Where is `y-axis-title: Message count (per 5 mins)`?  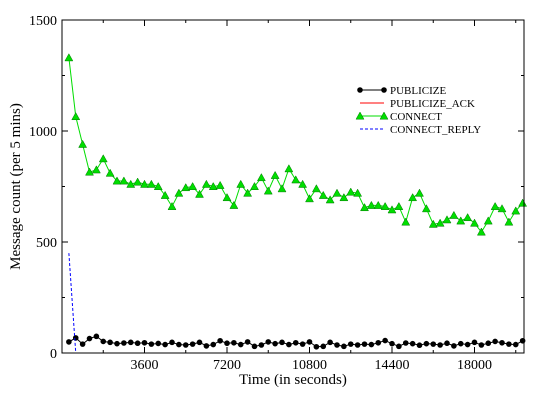
y-axis-title: Message count (per 5 mins) is located at coordinates (16, 186).